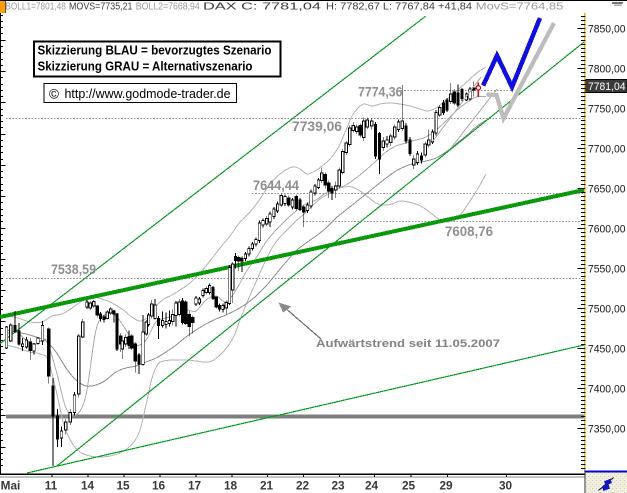 Image resolution: width=627 pixels, height=493 pixels. What do you see at coordinates (155, 51) in the screenshot?
I see `svg-text:Skizzierung BLAU = bevorzugtes: Skizzierung BLAU = bevorzugtes Szenario` at bounding box center [155, 51].